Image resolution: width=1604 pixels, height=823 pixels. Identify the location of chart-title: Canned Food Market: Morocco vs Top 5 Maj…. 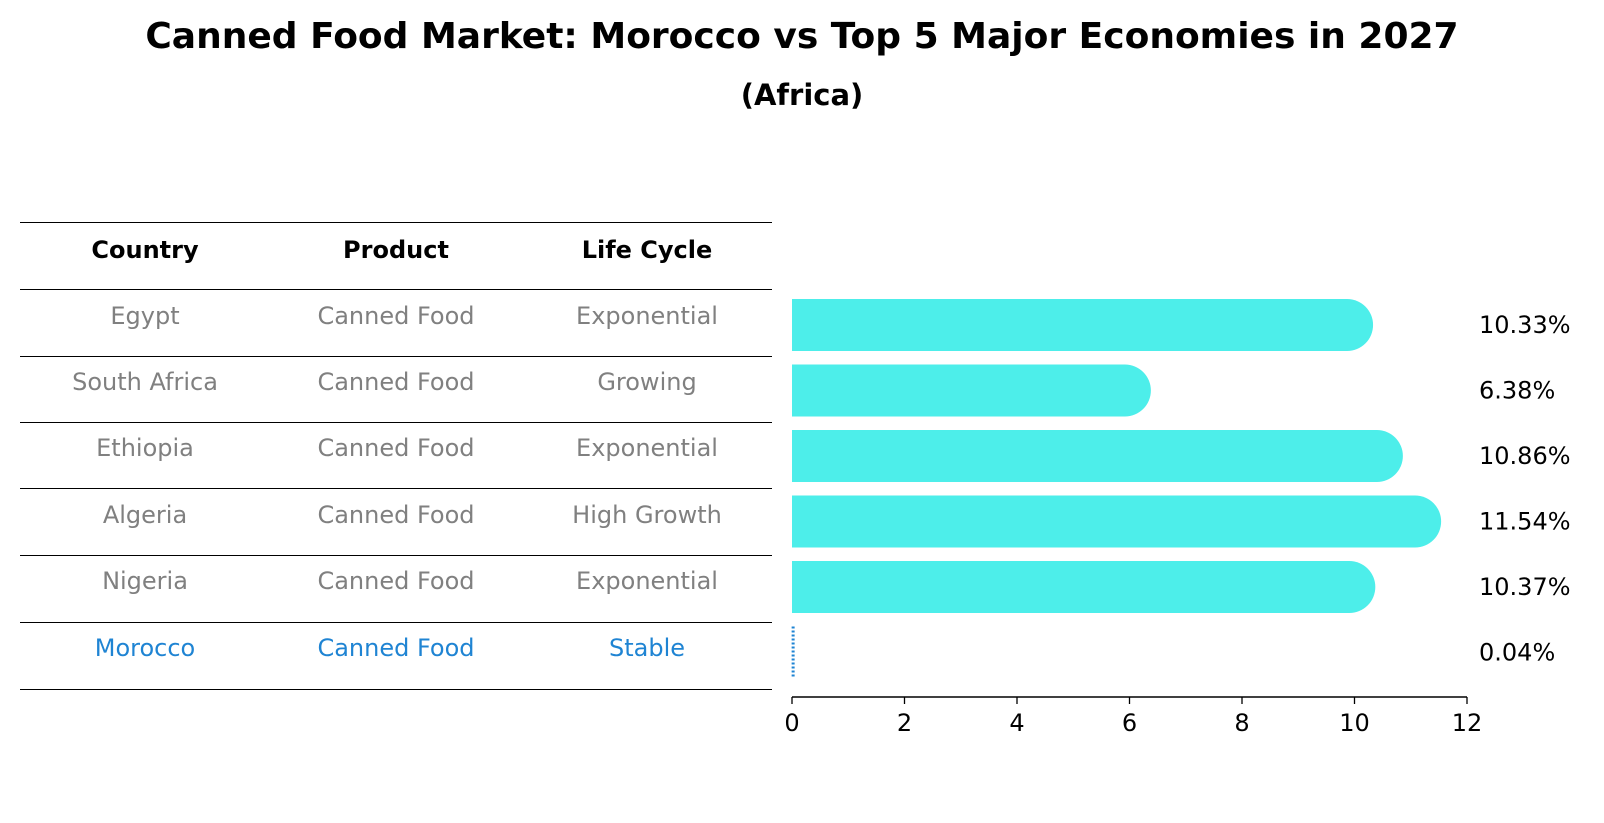
(802, 36).